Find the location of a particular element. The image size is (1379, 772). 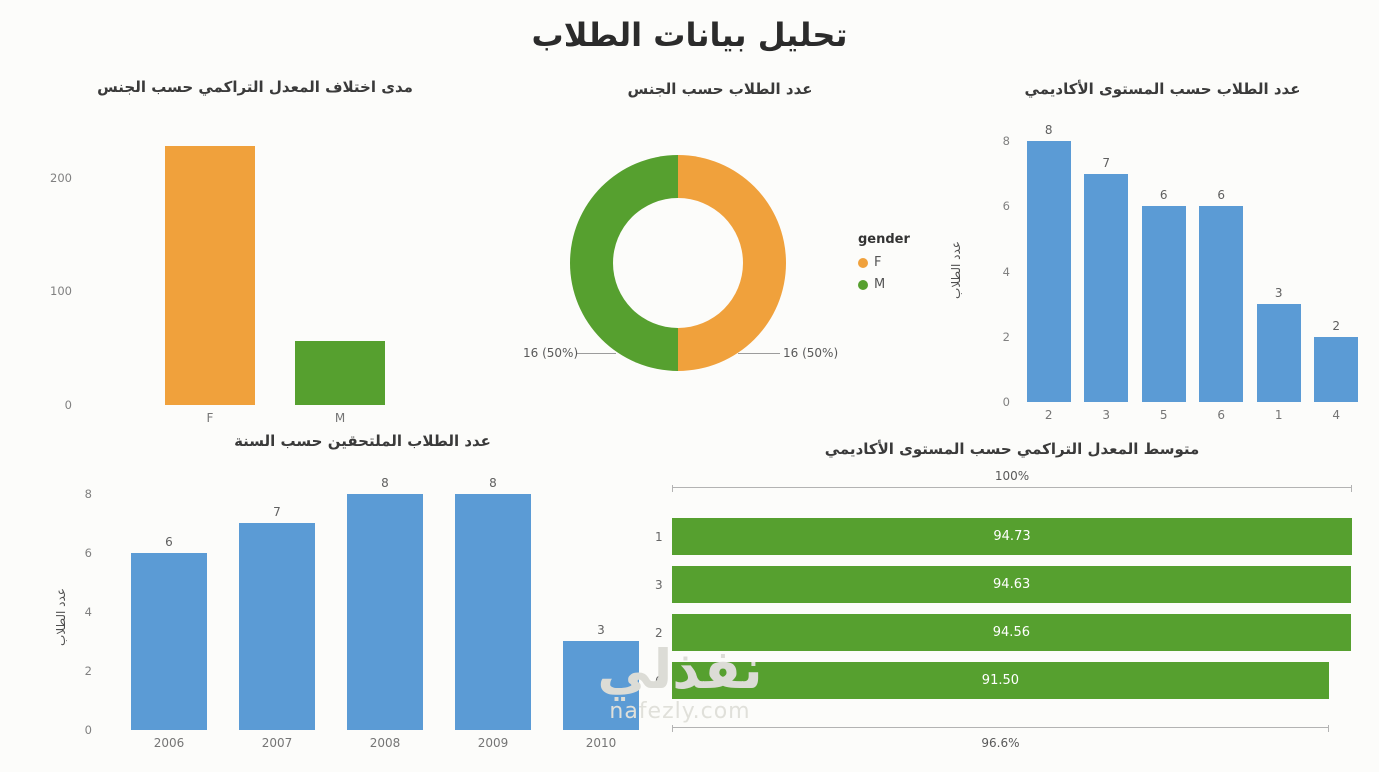

x-category-label: 1 is located at coordinates (1278, 415).